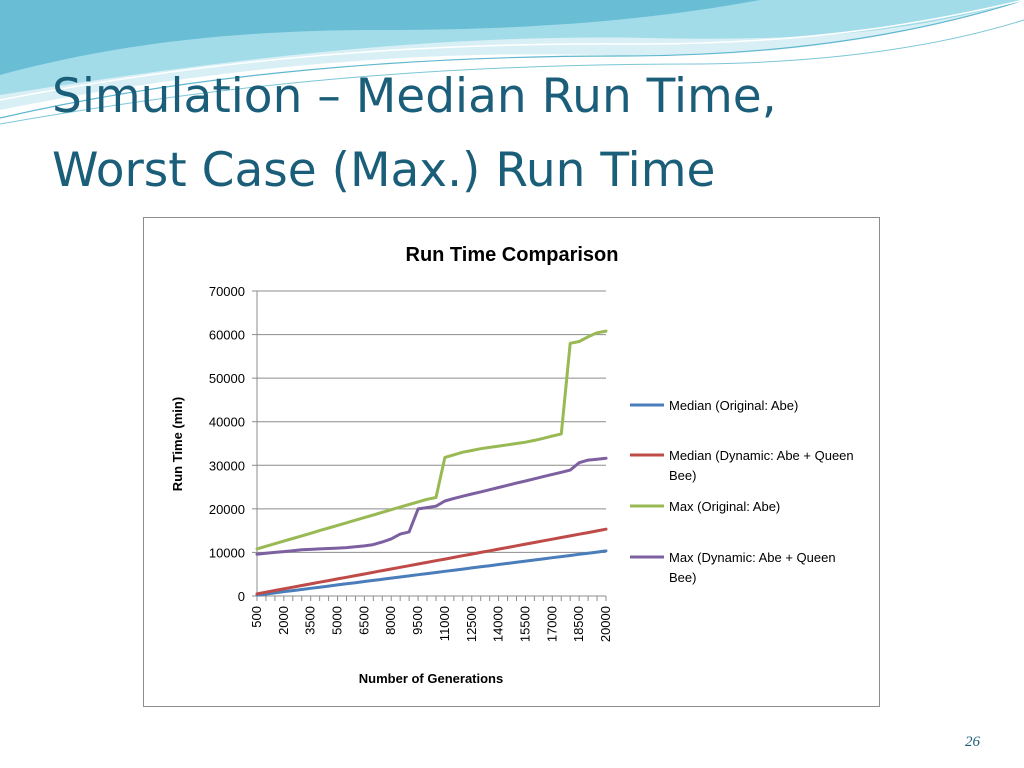 The image size is (1024, 768). Describe the element at coordinates (761, 465) in the screenshot. I see `legend-label-2: Median (Dynamic: Abe + Queen Bee)` at that location.